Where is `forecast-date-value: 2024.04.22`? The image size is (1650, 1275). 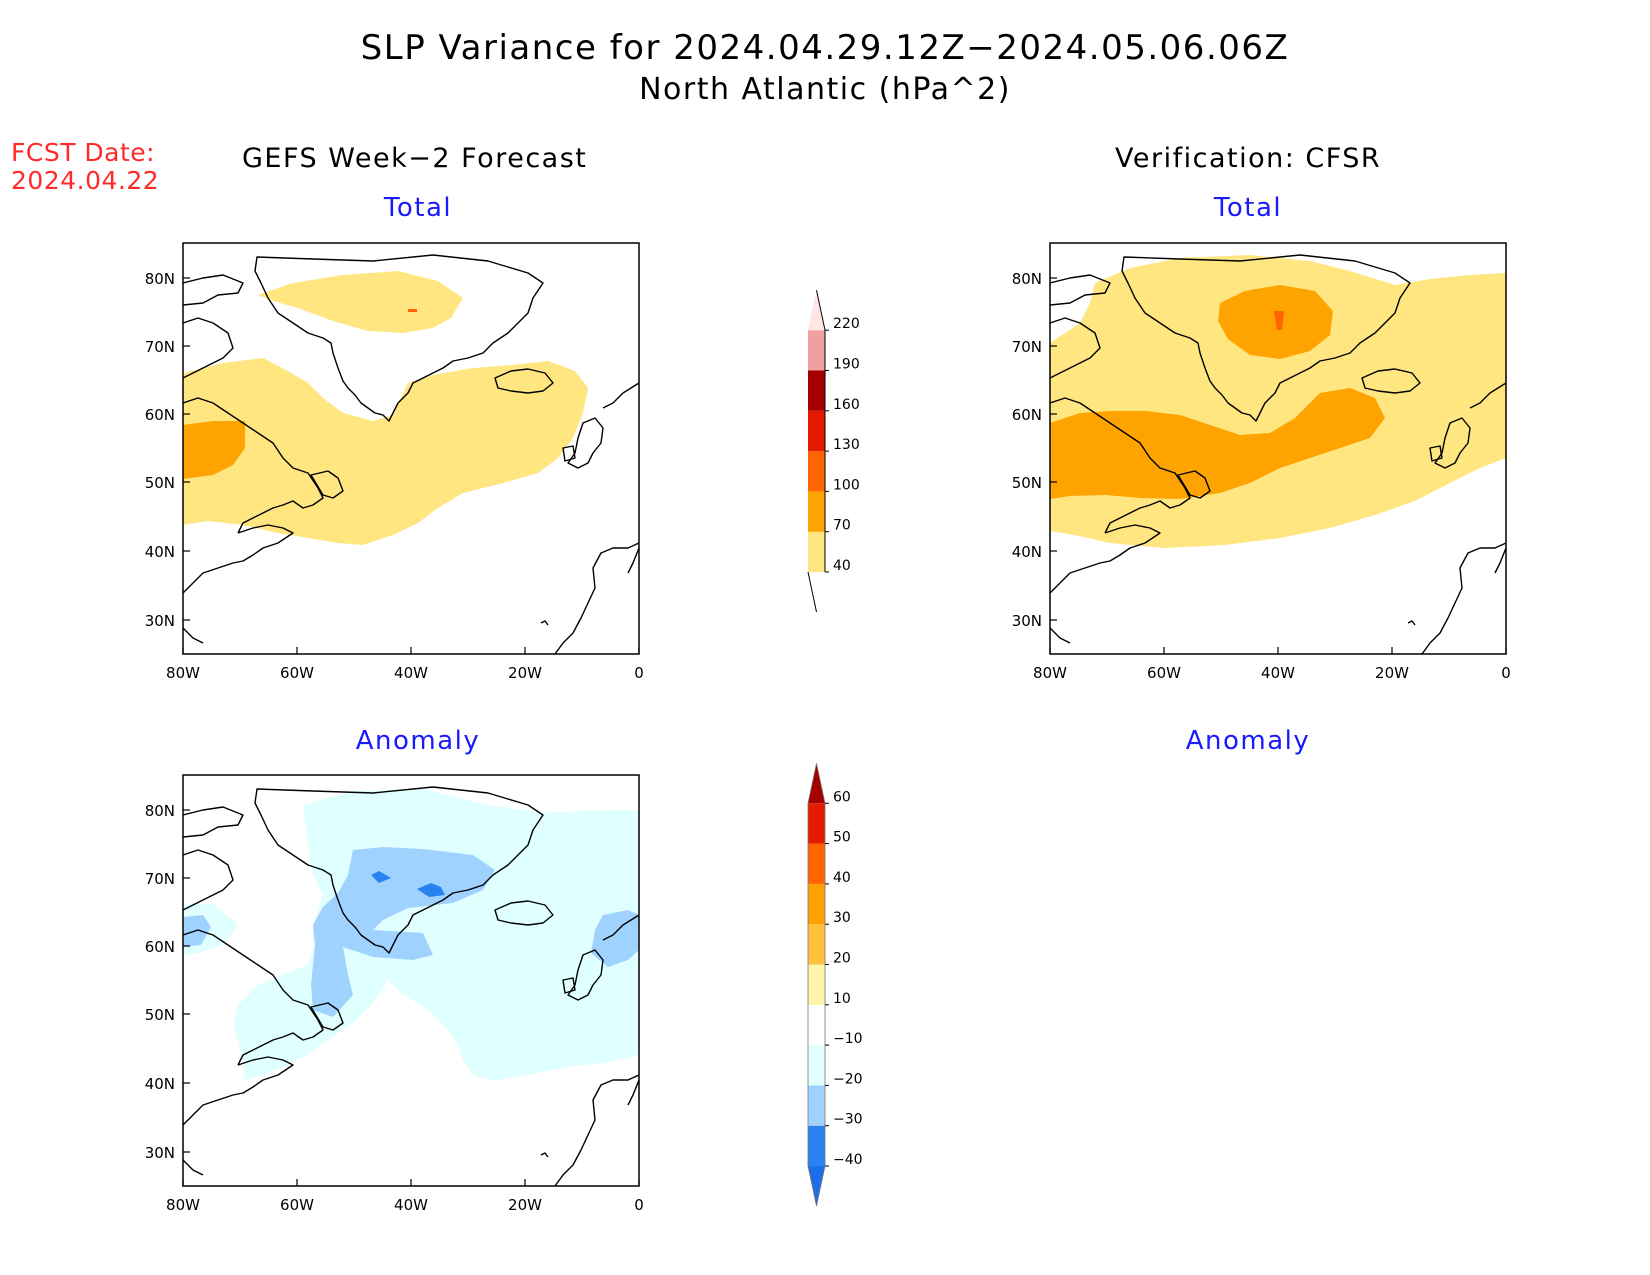 forecast-date-value: 2024.04.22 is located at coordinates (85, 180).